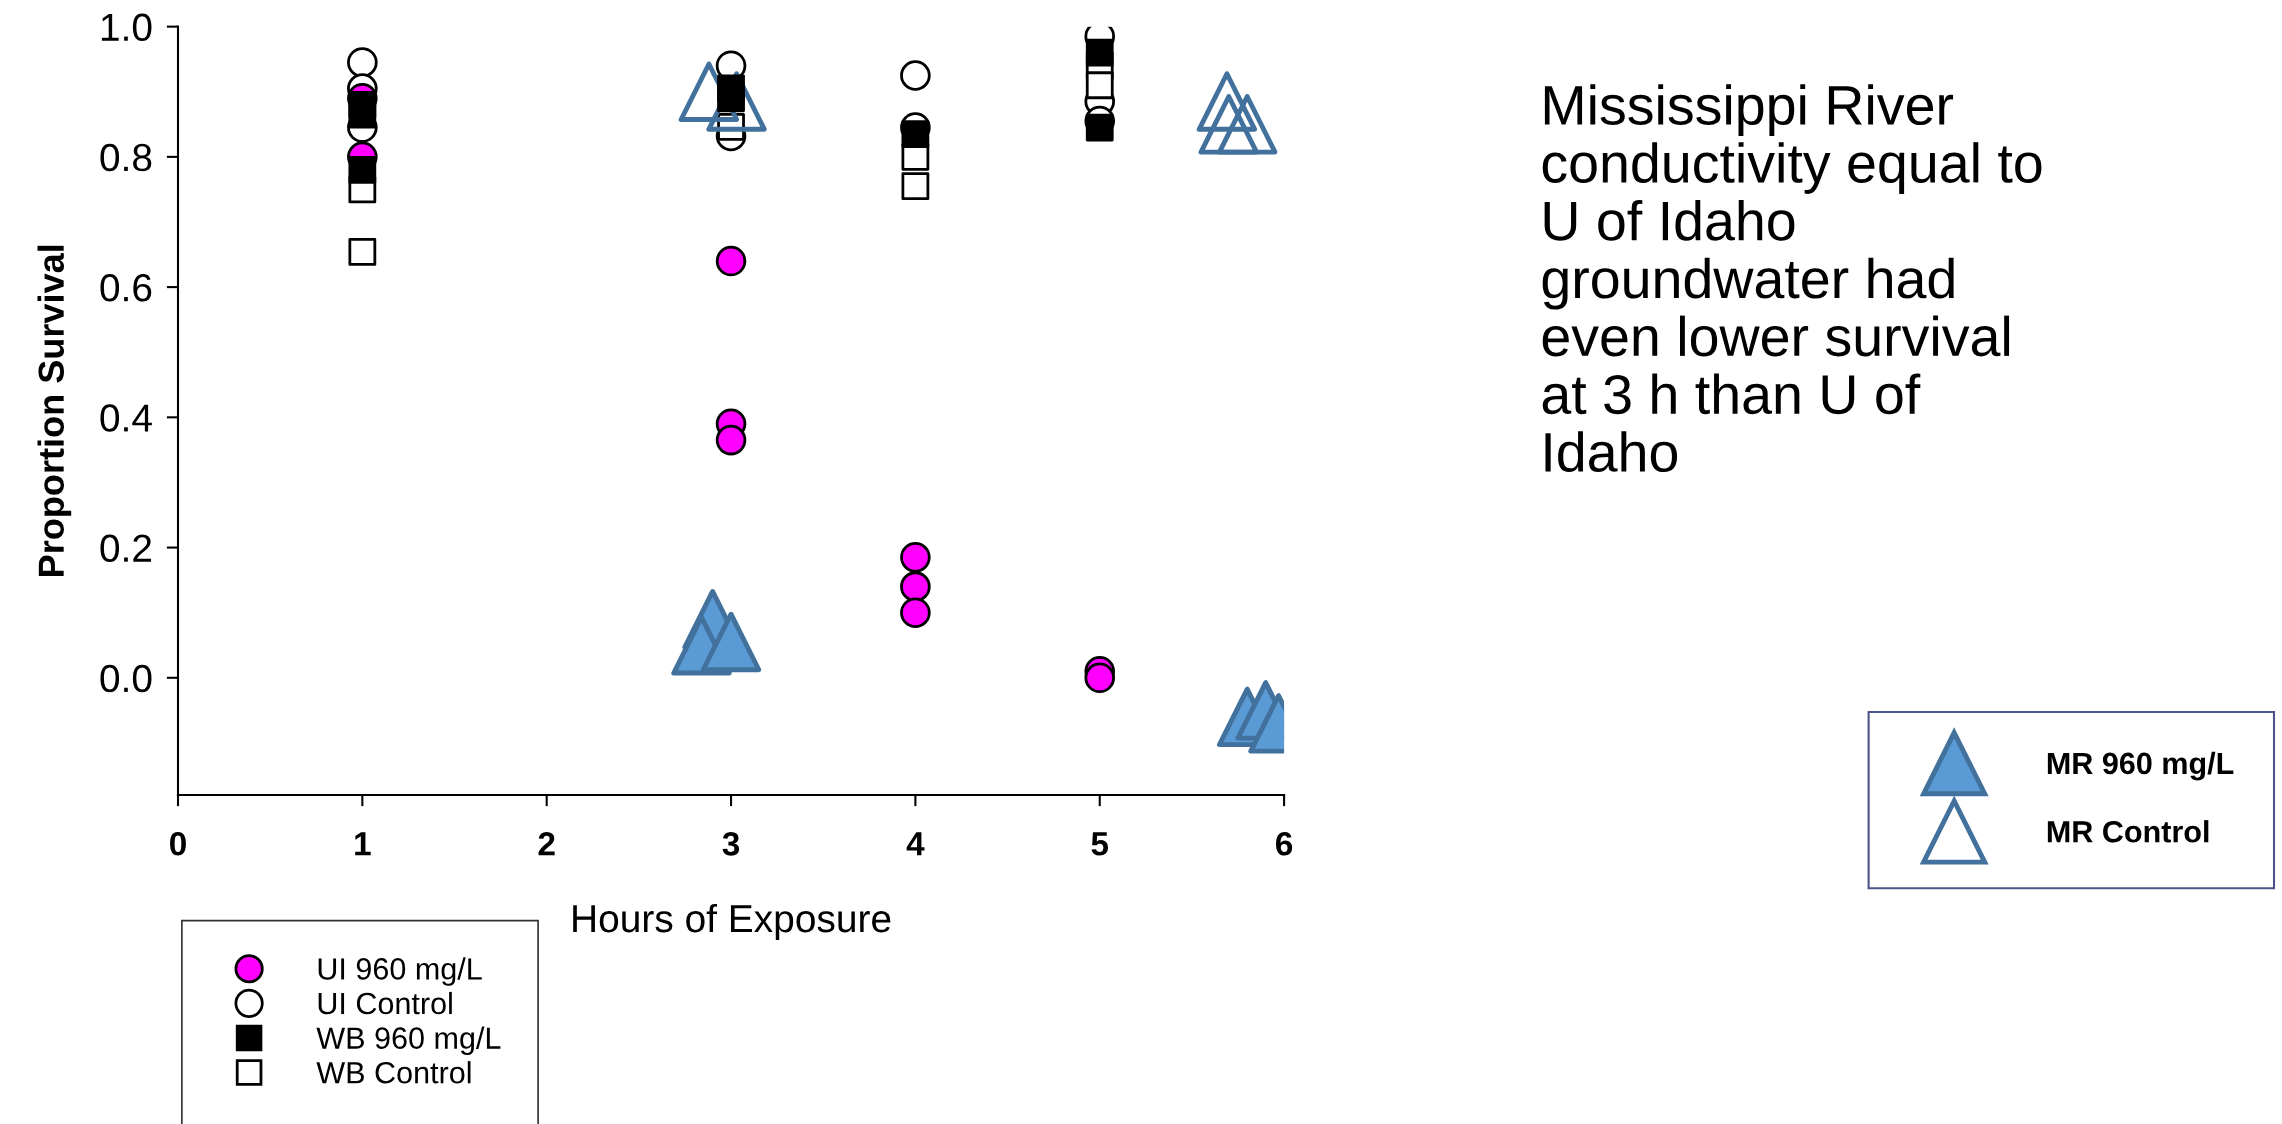  I want to click on x-tick-label: 0, so click(178, 844).